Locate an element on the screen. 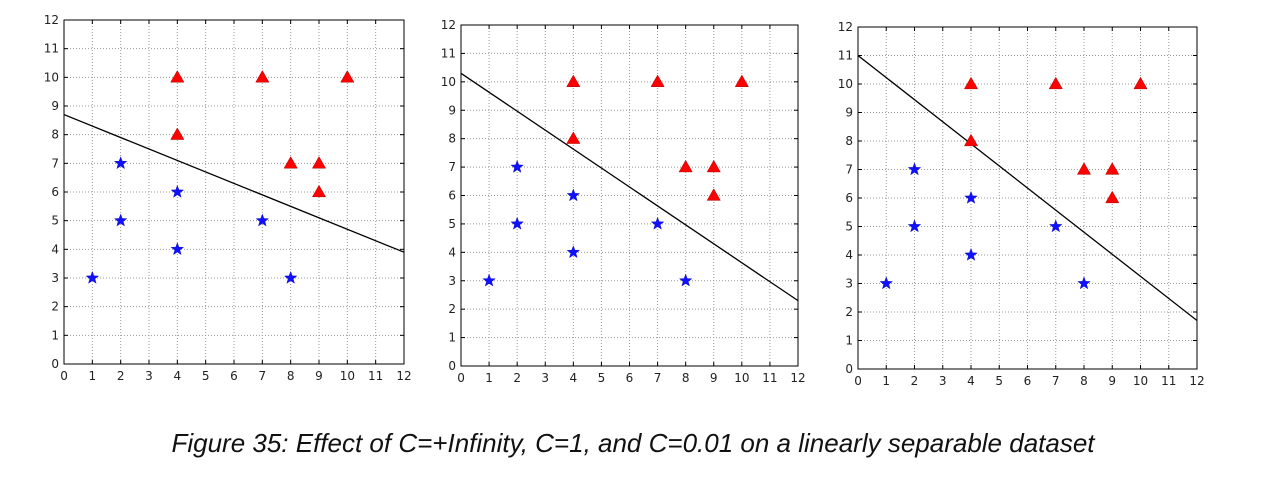 The image size is (1266, 478). x-tick-label: 12 is located at coordinates (403, 376).